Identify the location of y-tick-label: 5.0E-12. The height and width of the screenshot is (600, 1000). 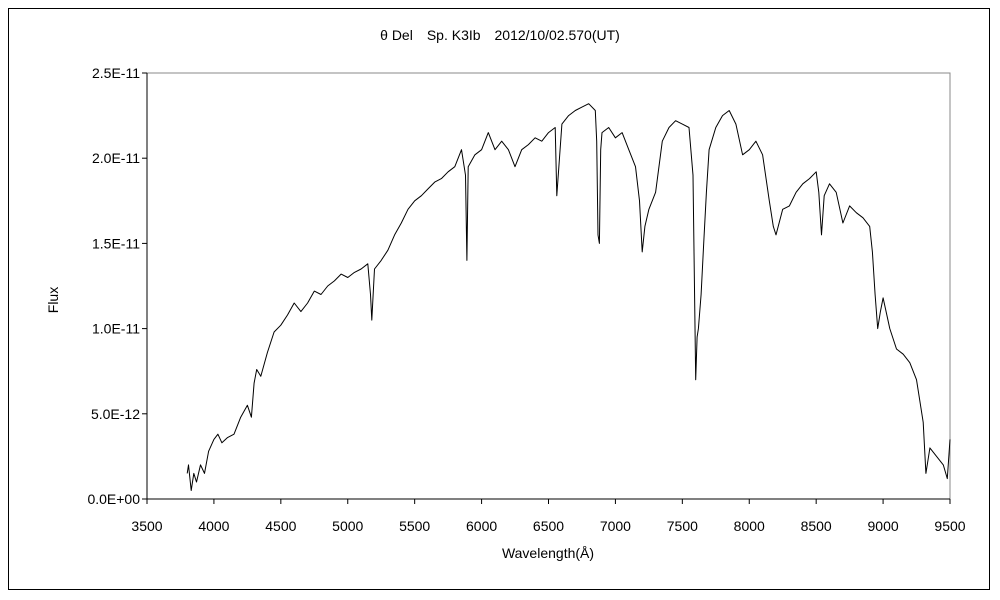
(115, 414).